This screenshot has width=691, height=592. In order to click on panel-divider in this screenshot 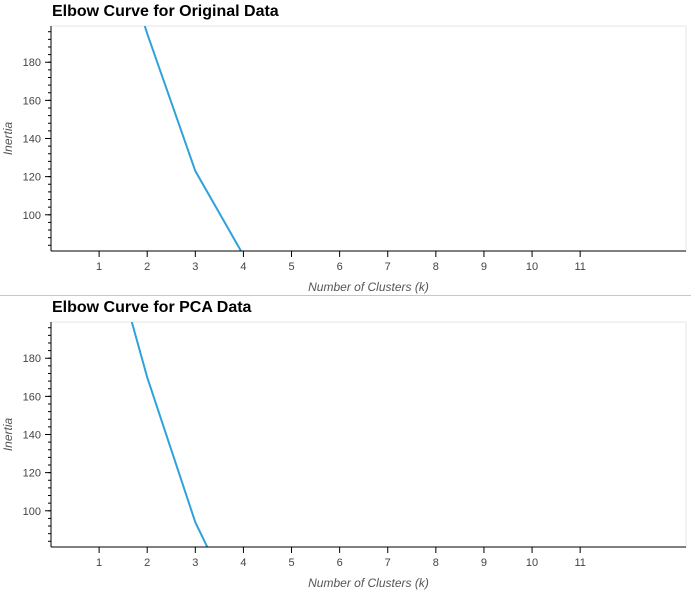, I will do `click(345, 295)`.